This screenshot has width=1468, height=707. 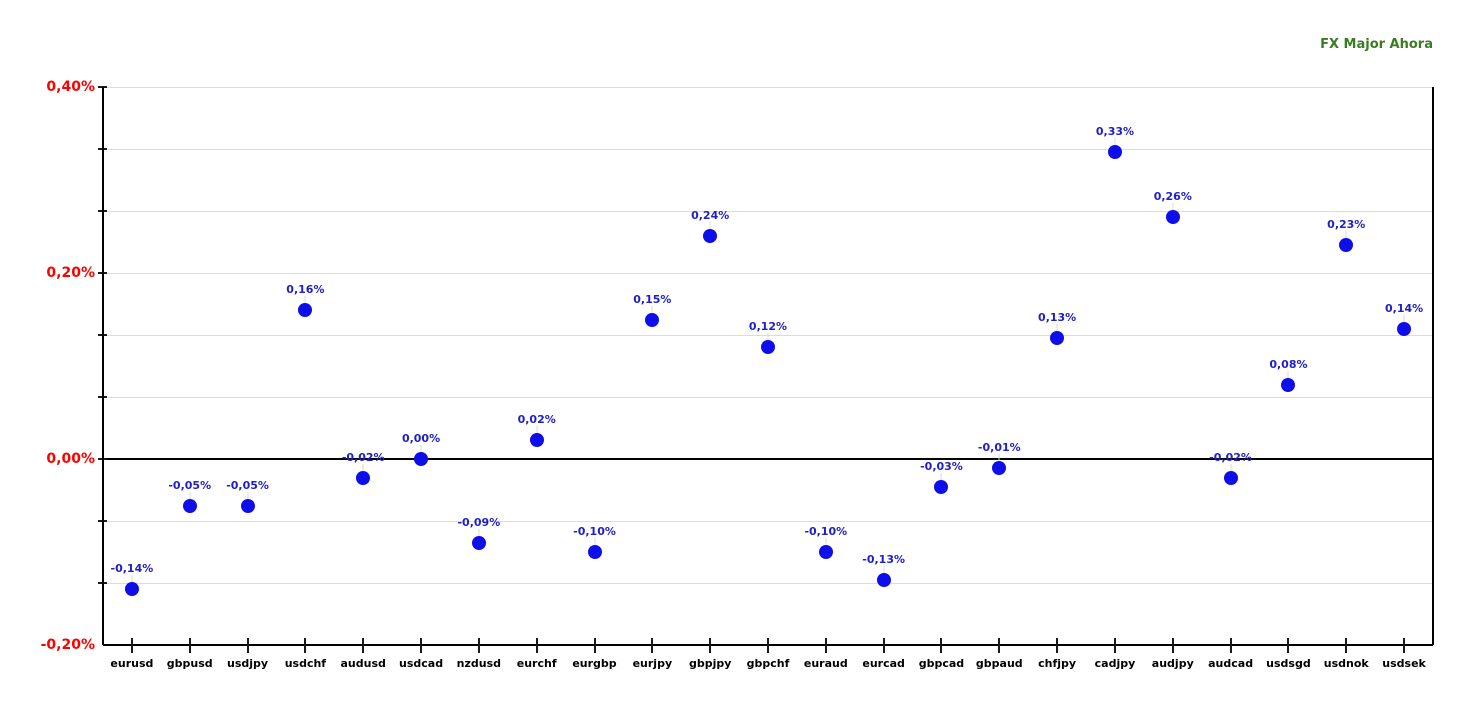 I want to click on data-point-label: 0,23%, so click(x=1346, y=225).